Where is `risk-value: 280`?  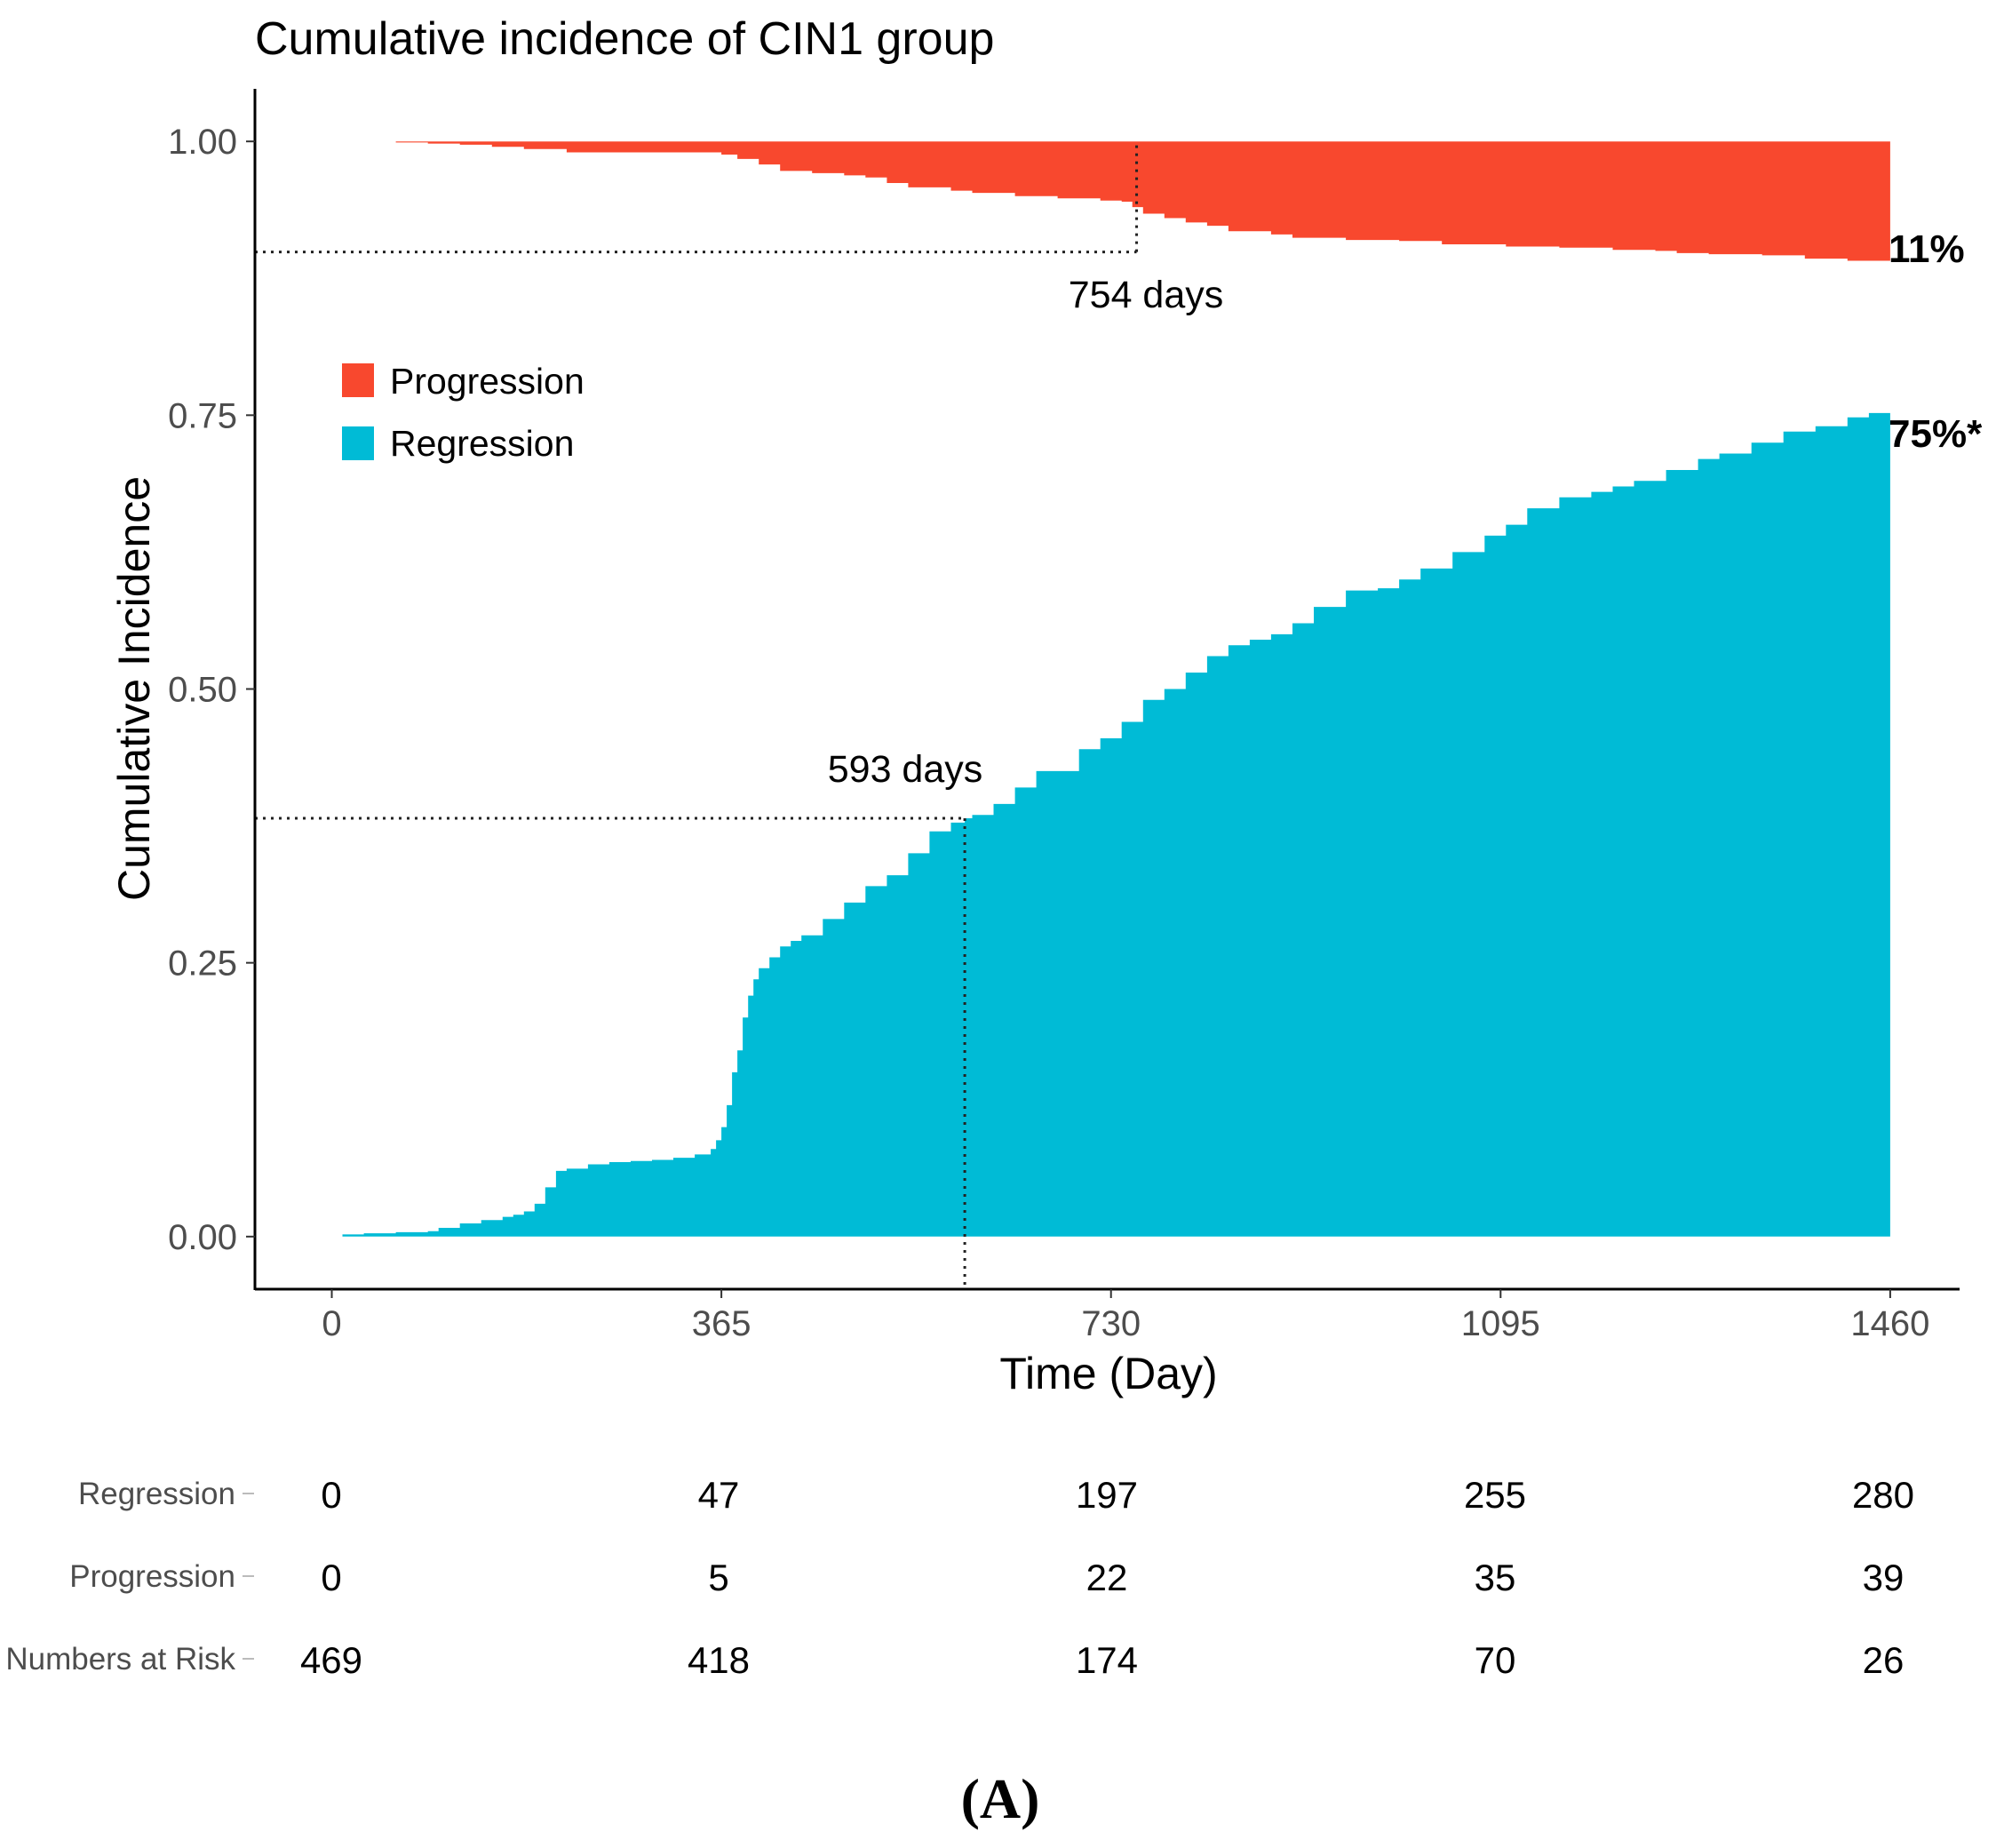
risk-value: 280 is located at coordinates (1883, 1495).